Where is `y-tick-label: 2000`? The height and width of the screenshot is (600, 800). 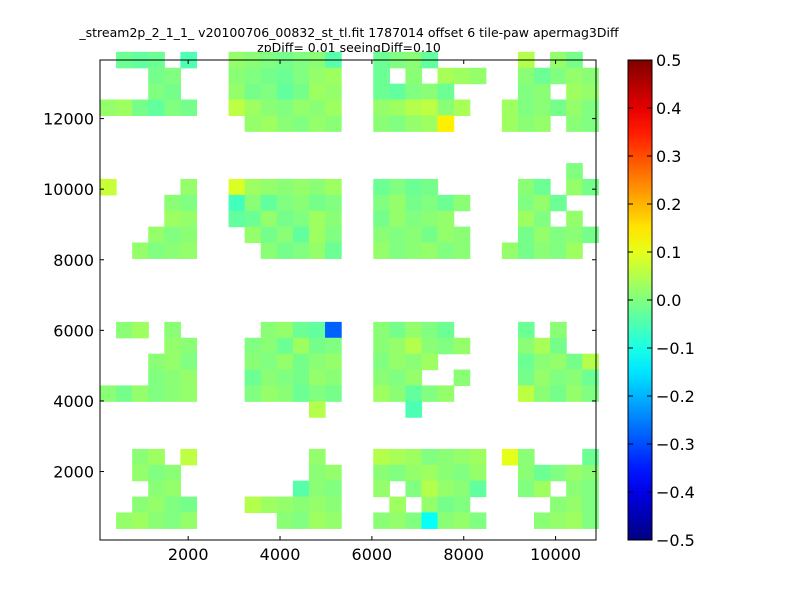 y-tick-label: 2000 is located at coordinates (73, 472).